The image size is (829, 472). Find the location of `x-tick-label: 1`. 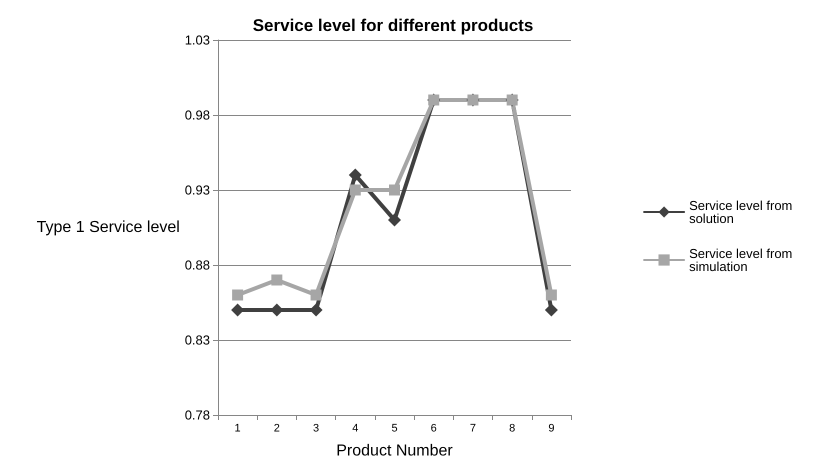

x-tick-label: 1 is located at coordinates (237, 428).